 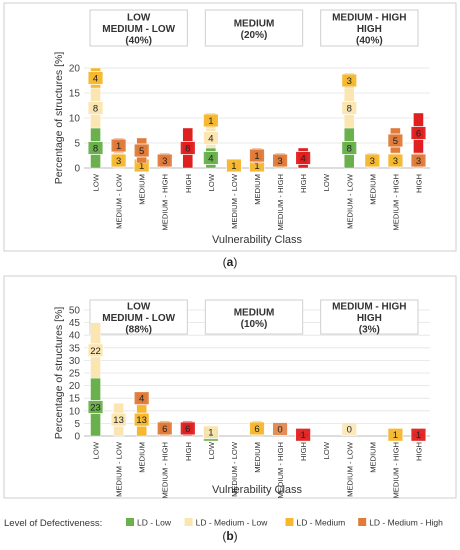 What do you see at coordinates (75, 361) in the screenshot?
I see `y-tick-label: 30` at bounding box center [75, 361].